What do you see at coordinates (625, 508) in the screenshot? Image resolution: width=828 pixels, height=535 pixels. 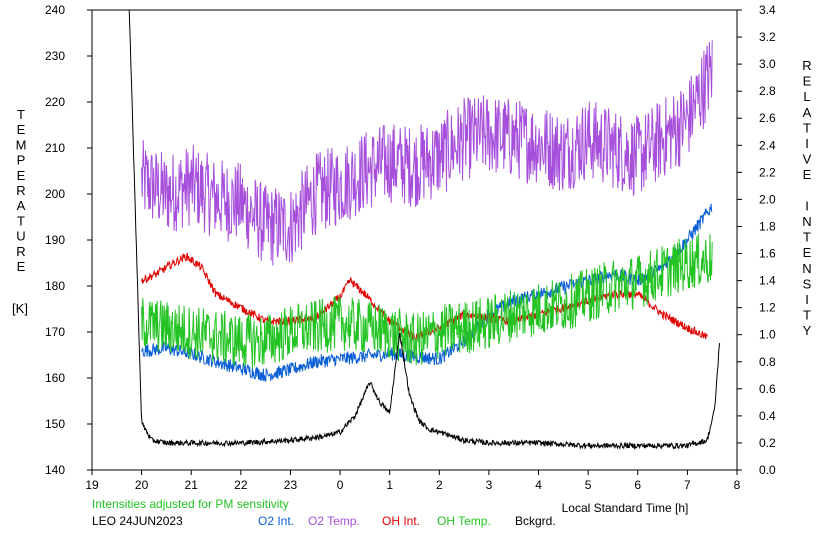 I see `x-axis-label: Local Standard Time [h]` at bounding box center [625, 508].